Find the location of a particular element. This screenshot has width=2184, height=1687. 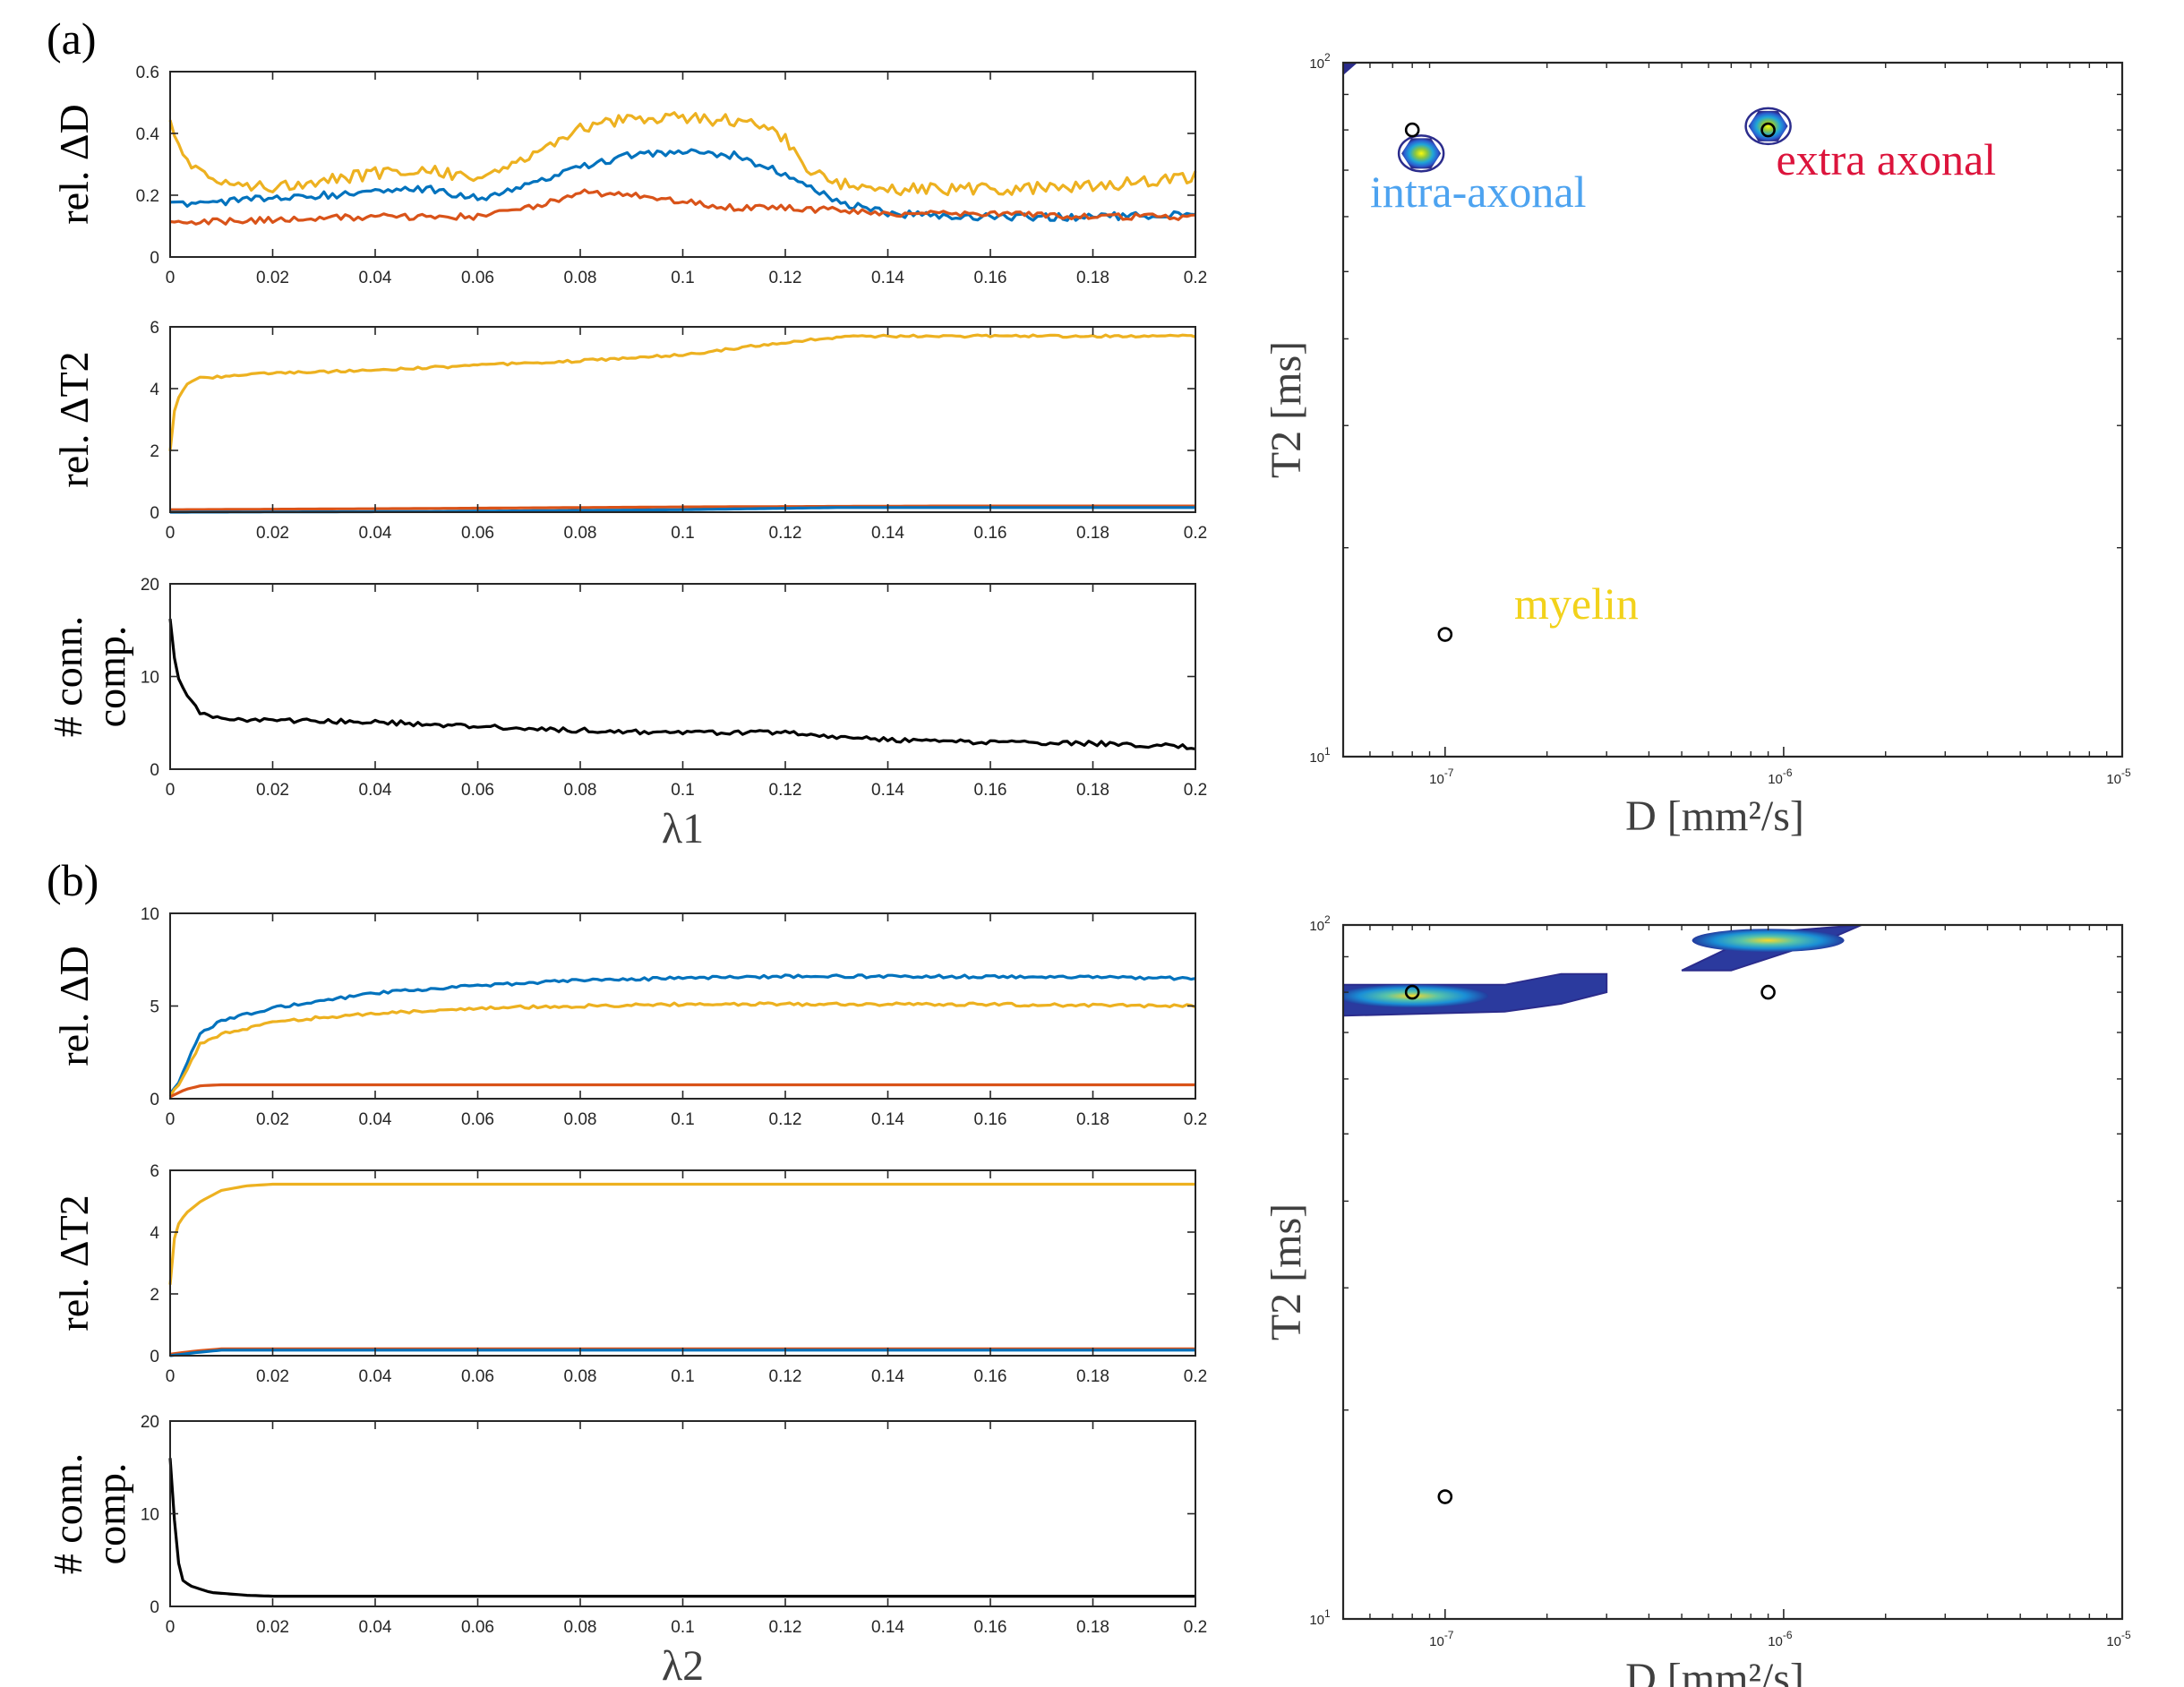

x-tick-label: 10⁻⁶ is located at coordinates (1780, 1639).